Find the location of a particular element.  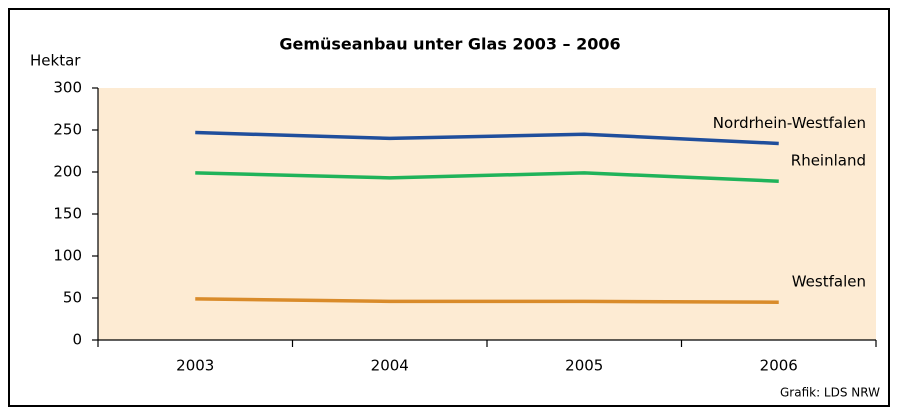

x-tick-label: 2005 is located at coordinates (584, 366).